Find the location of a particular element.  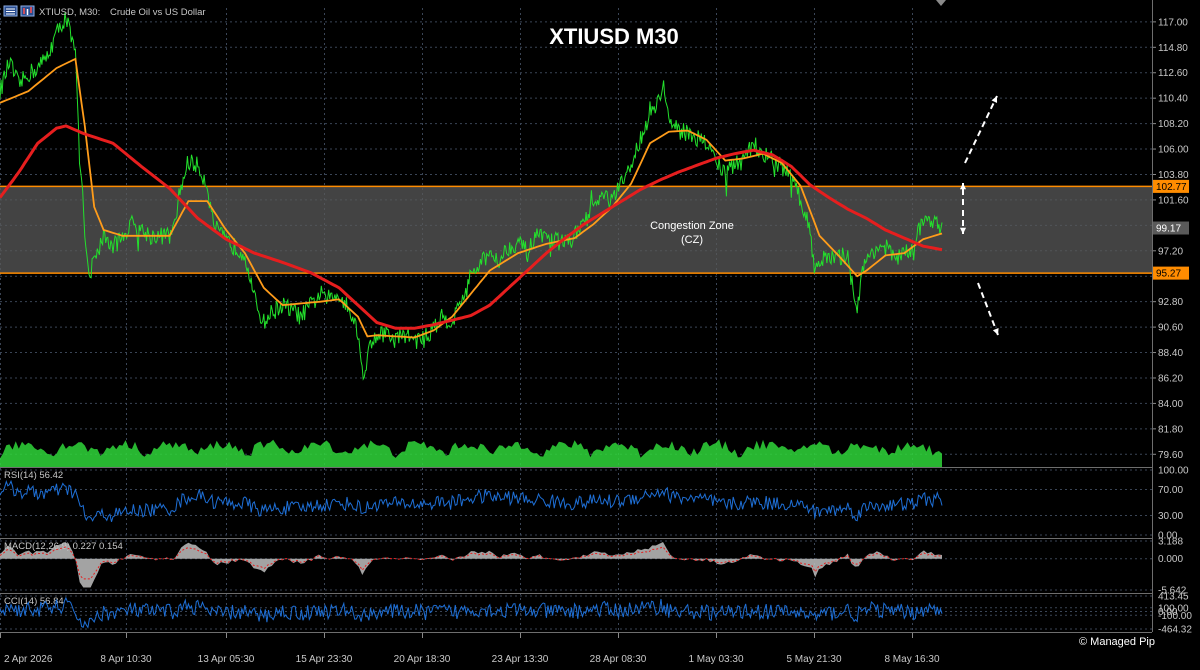

x-tick-label: 15 Apr 23:30 is located at coordinates (324, 659).